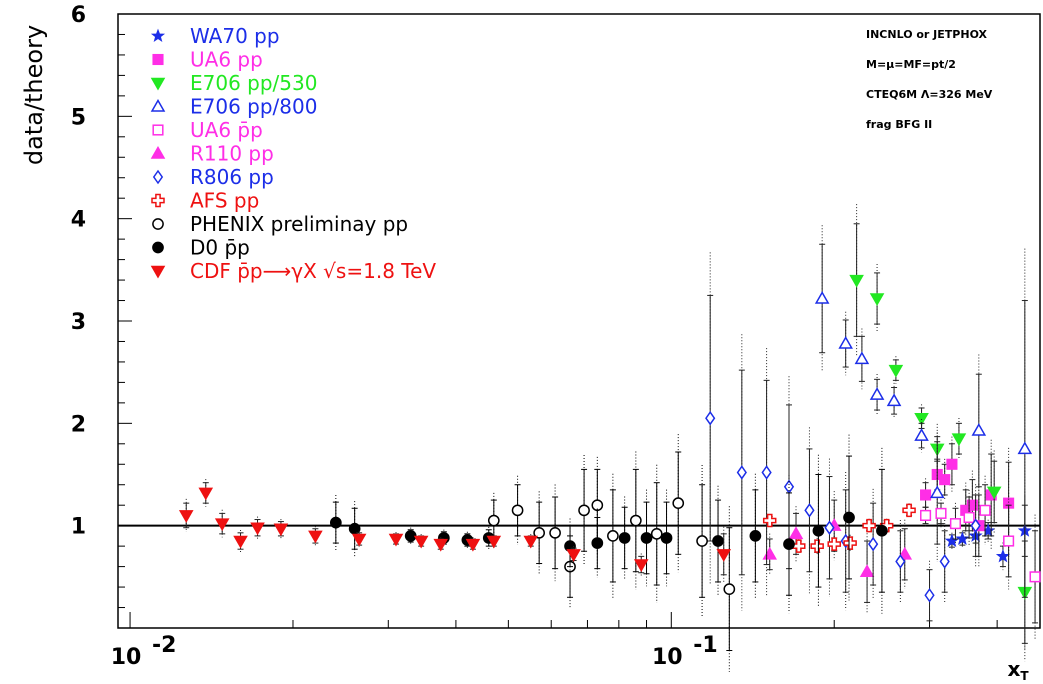  What do you see at coordinates (929, 94) in the screenshot?
I see `annotation-text: CTEQ6M Λ=326 MeV` at bounding box center [929, 94].